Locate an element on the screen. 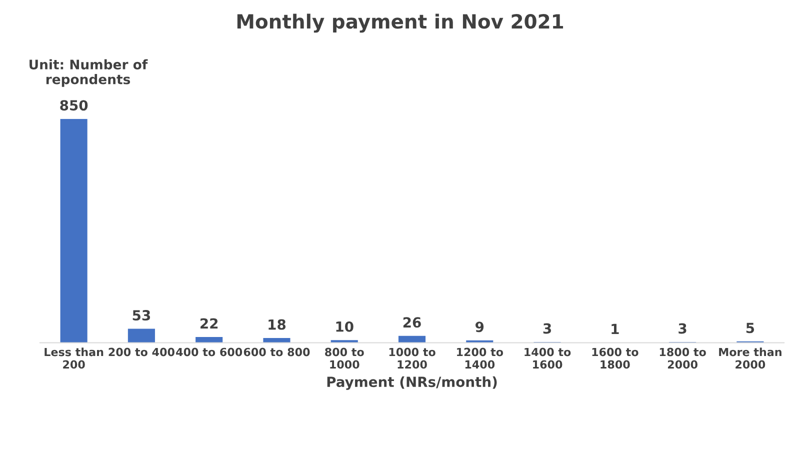 The width and height of the screenshot is (800, 457). data-label: 1 is located at coordinates (615, 329).